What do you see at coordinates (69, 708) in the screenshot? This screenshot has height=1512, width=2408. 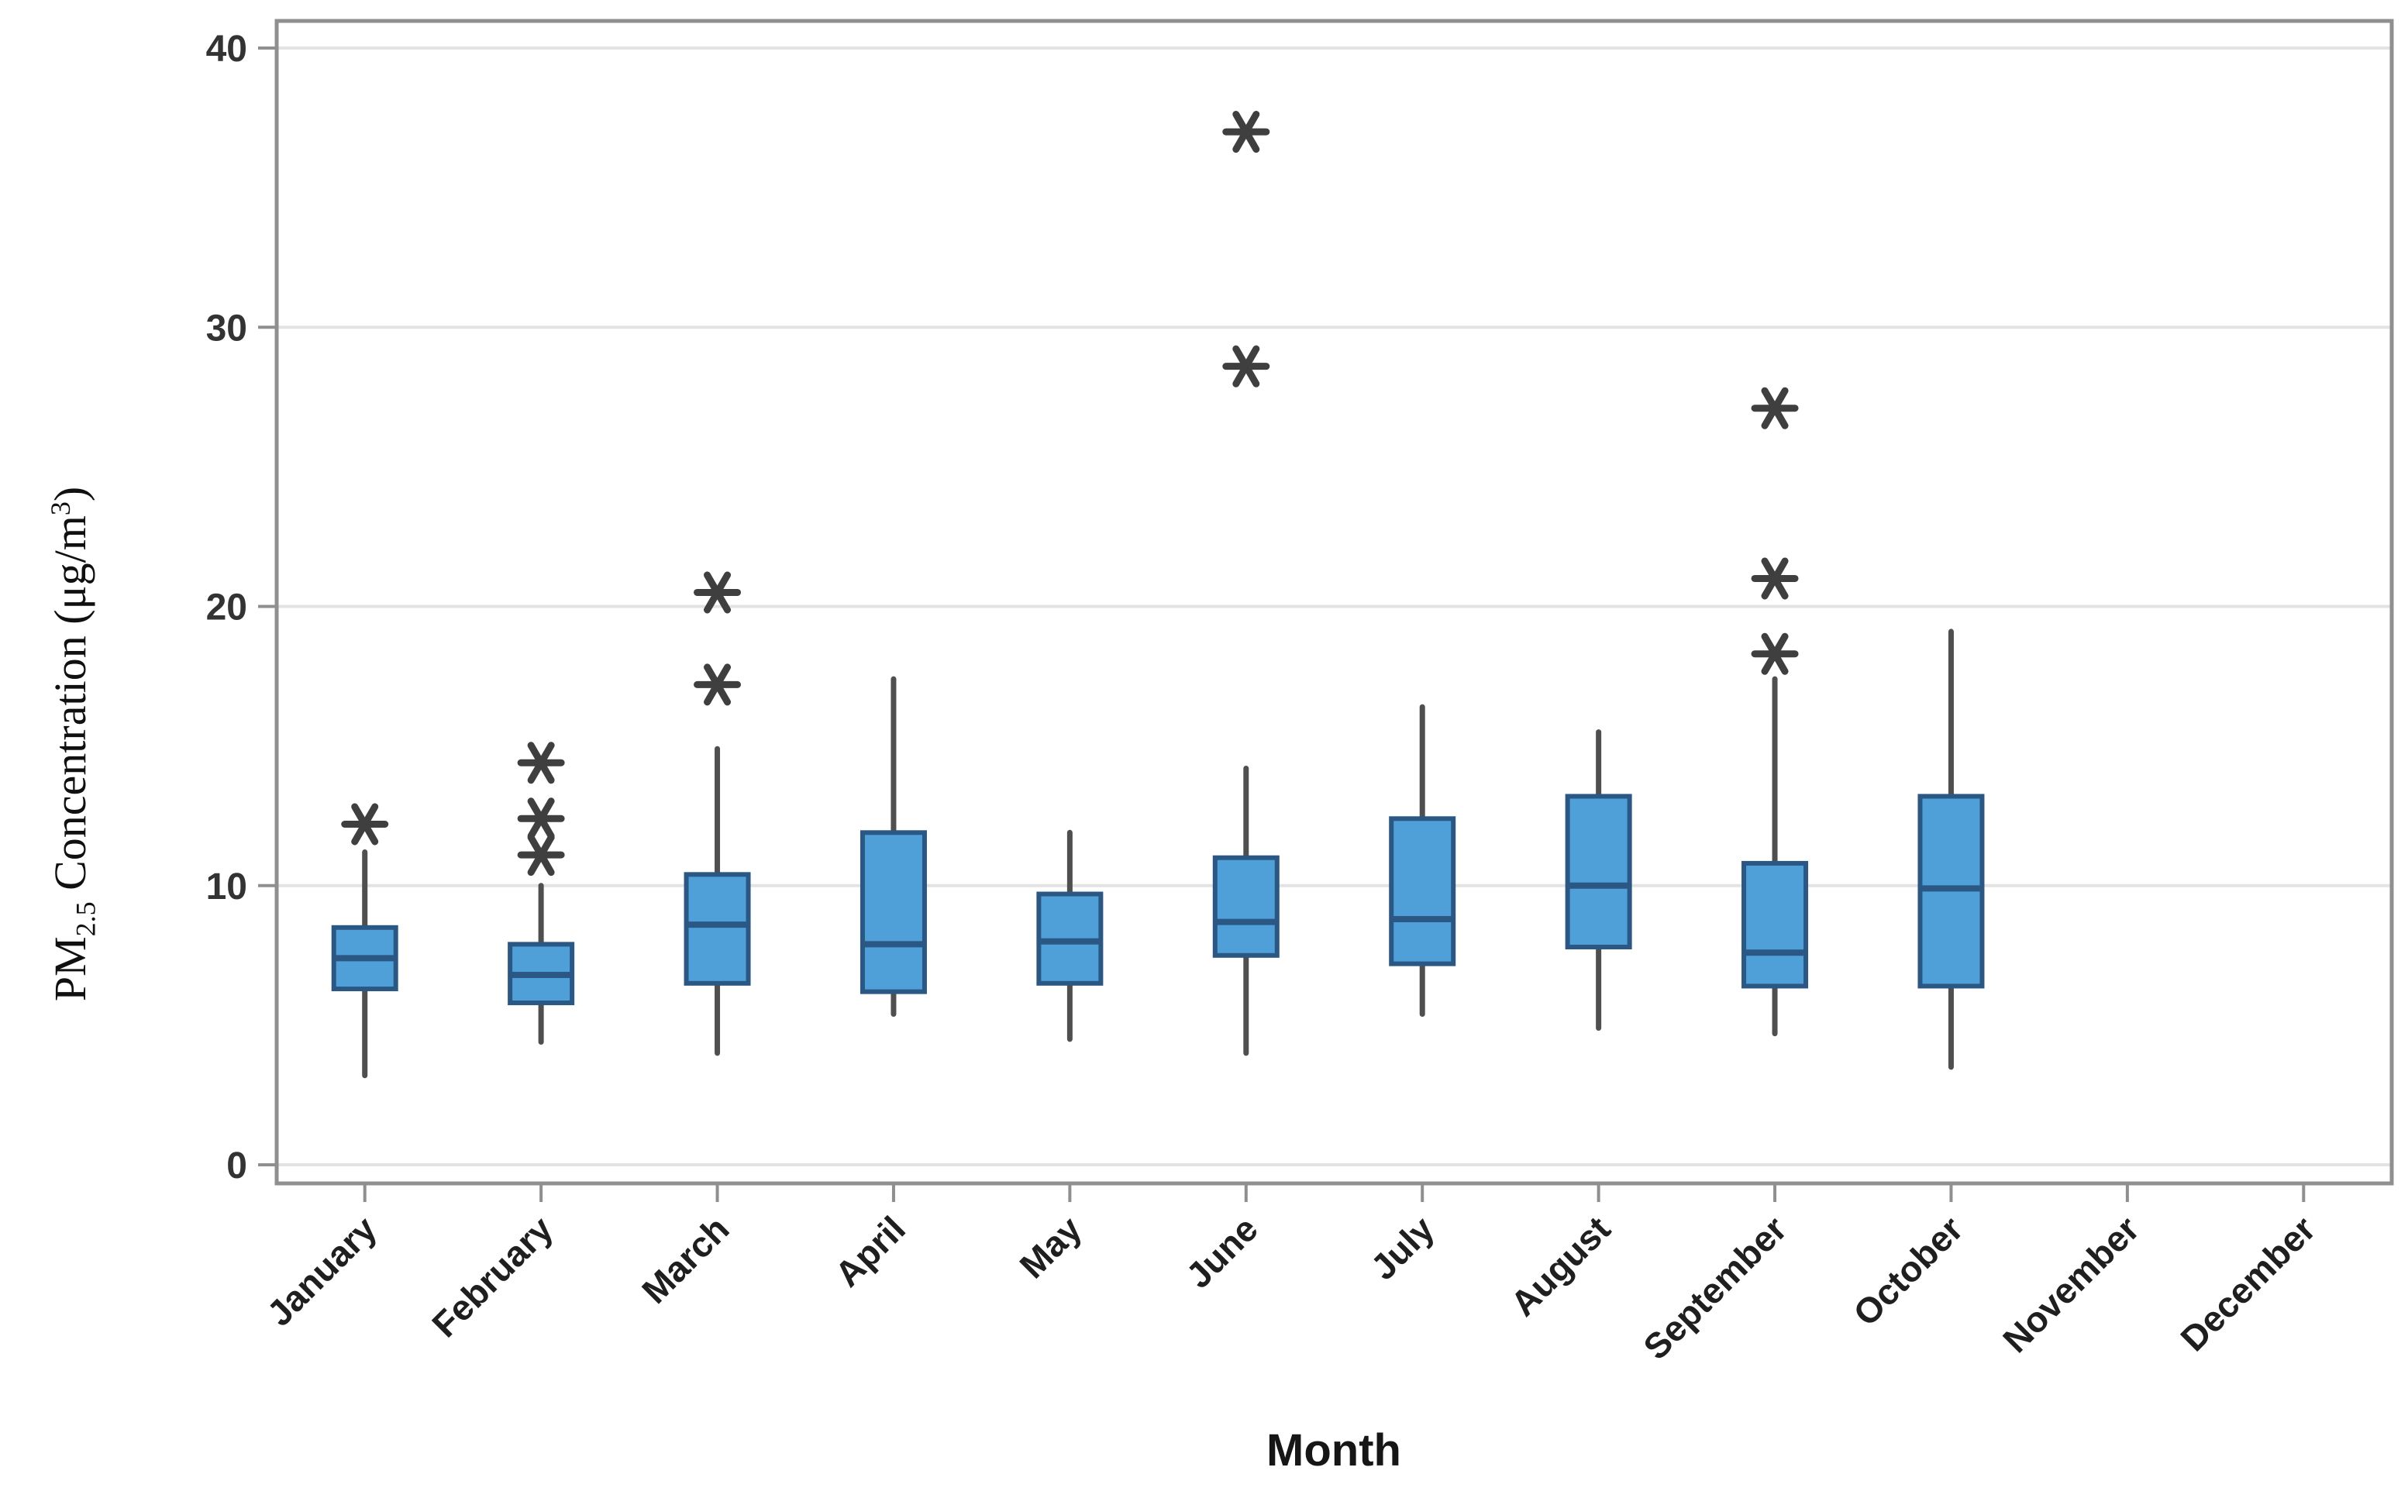 I see `y-axis-title-mid: Concentration (μg/m` at bounding box center [69, 708].